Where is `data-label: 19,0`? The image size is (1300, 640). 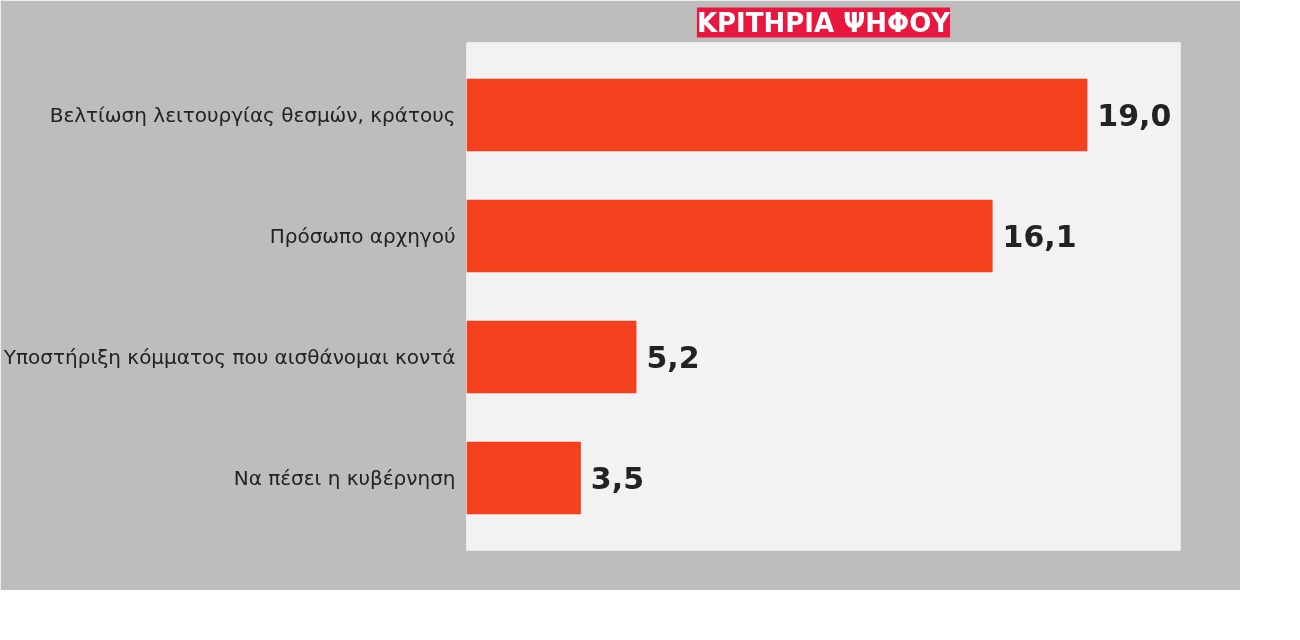 data-label: 19,0 is located at coordinates (1134, 116).